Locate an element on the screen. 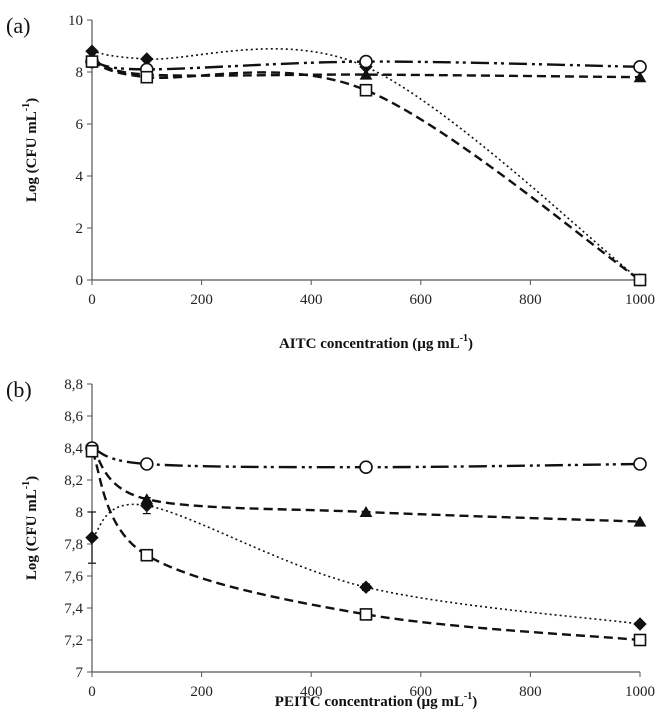 This screenshot has width=663, height=717. y-tick-label: 6 is located at coordinates (80, 125).